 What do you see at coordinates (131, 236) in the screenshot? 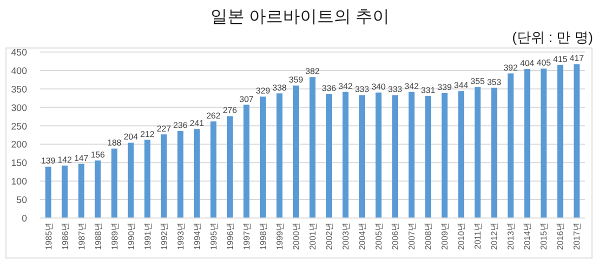
I see `x-tick-label: 1990년` at bounding box center [131, 236].